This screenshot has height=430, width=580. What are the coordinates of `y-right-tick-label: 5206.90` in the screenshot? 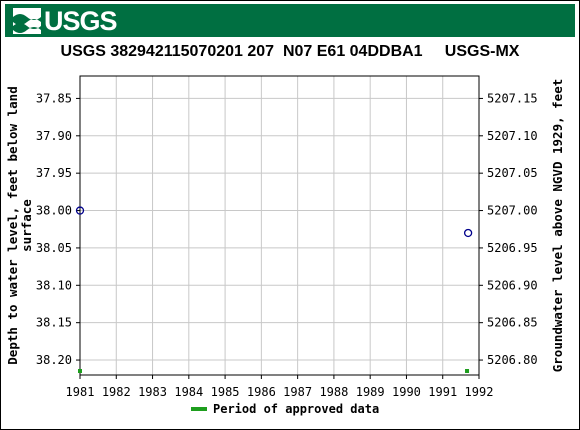 It's located at (512, 285).